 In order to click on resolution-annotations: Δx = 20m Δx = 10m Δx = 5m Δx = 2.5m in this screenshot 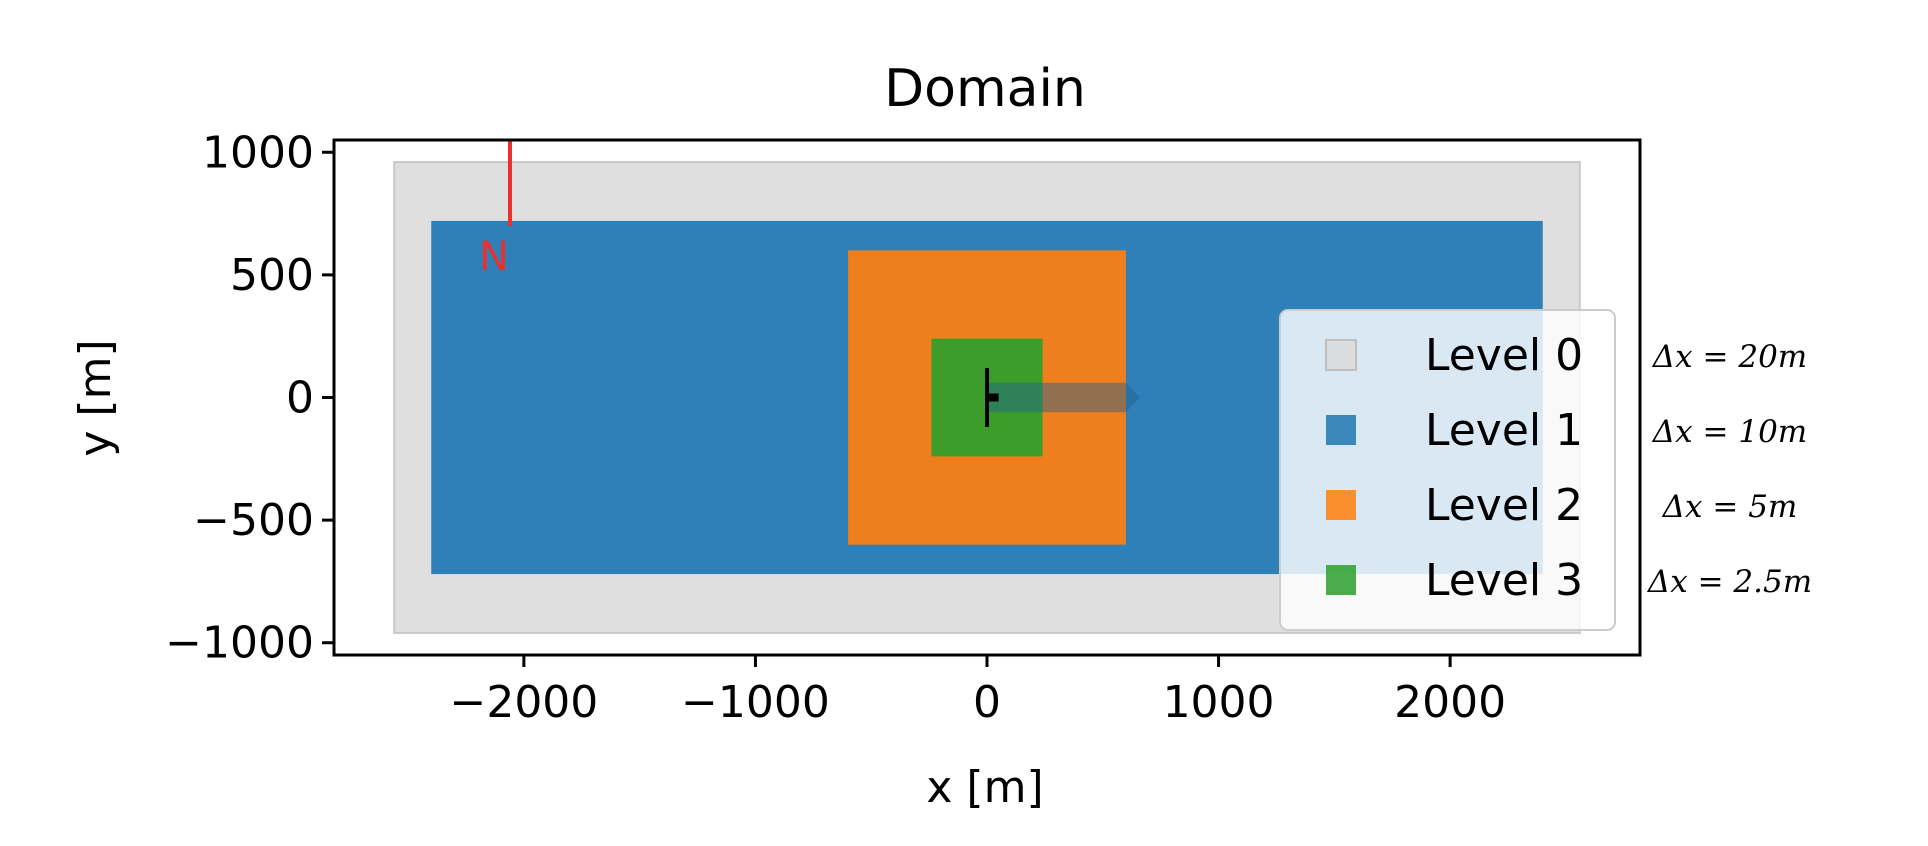, I will do `click(1729, 469)`.